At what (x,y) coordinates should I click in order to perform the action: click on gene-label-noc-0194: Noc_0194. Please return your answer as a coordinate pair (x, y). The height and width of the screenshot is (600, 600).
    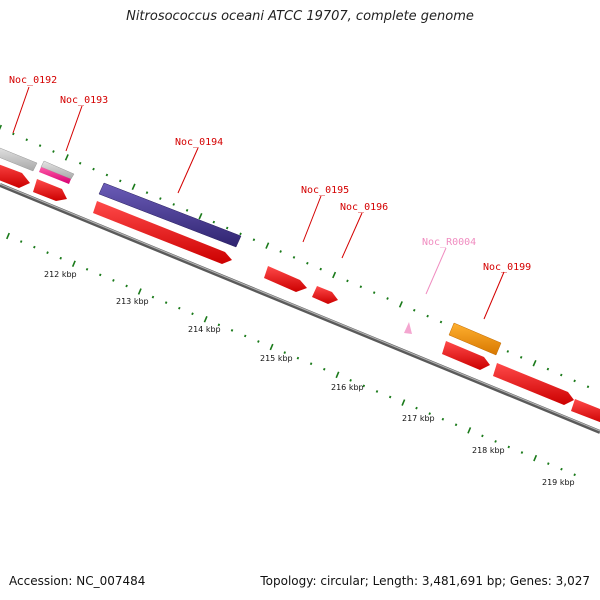
    Looking at the image, I should click on (199, 142).